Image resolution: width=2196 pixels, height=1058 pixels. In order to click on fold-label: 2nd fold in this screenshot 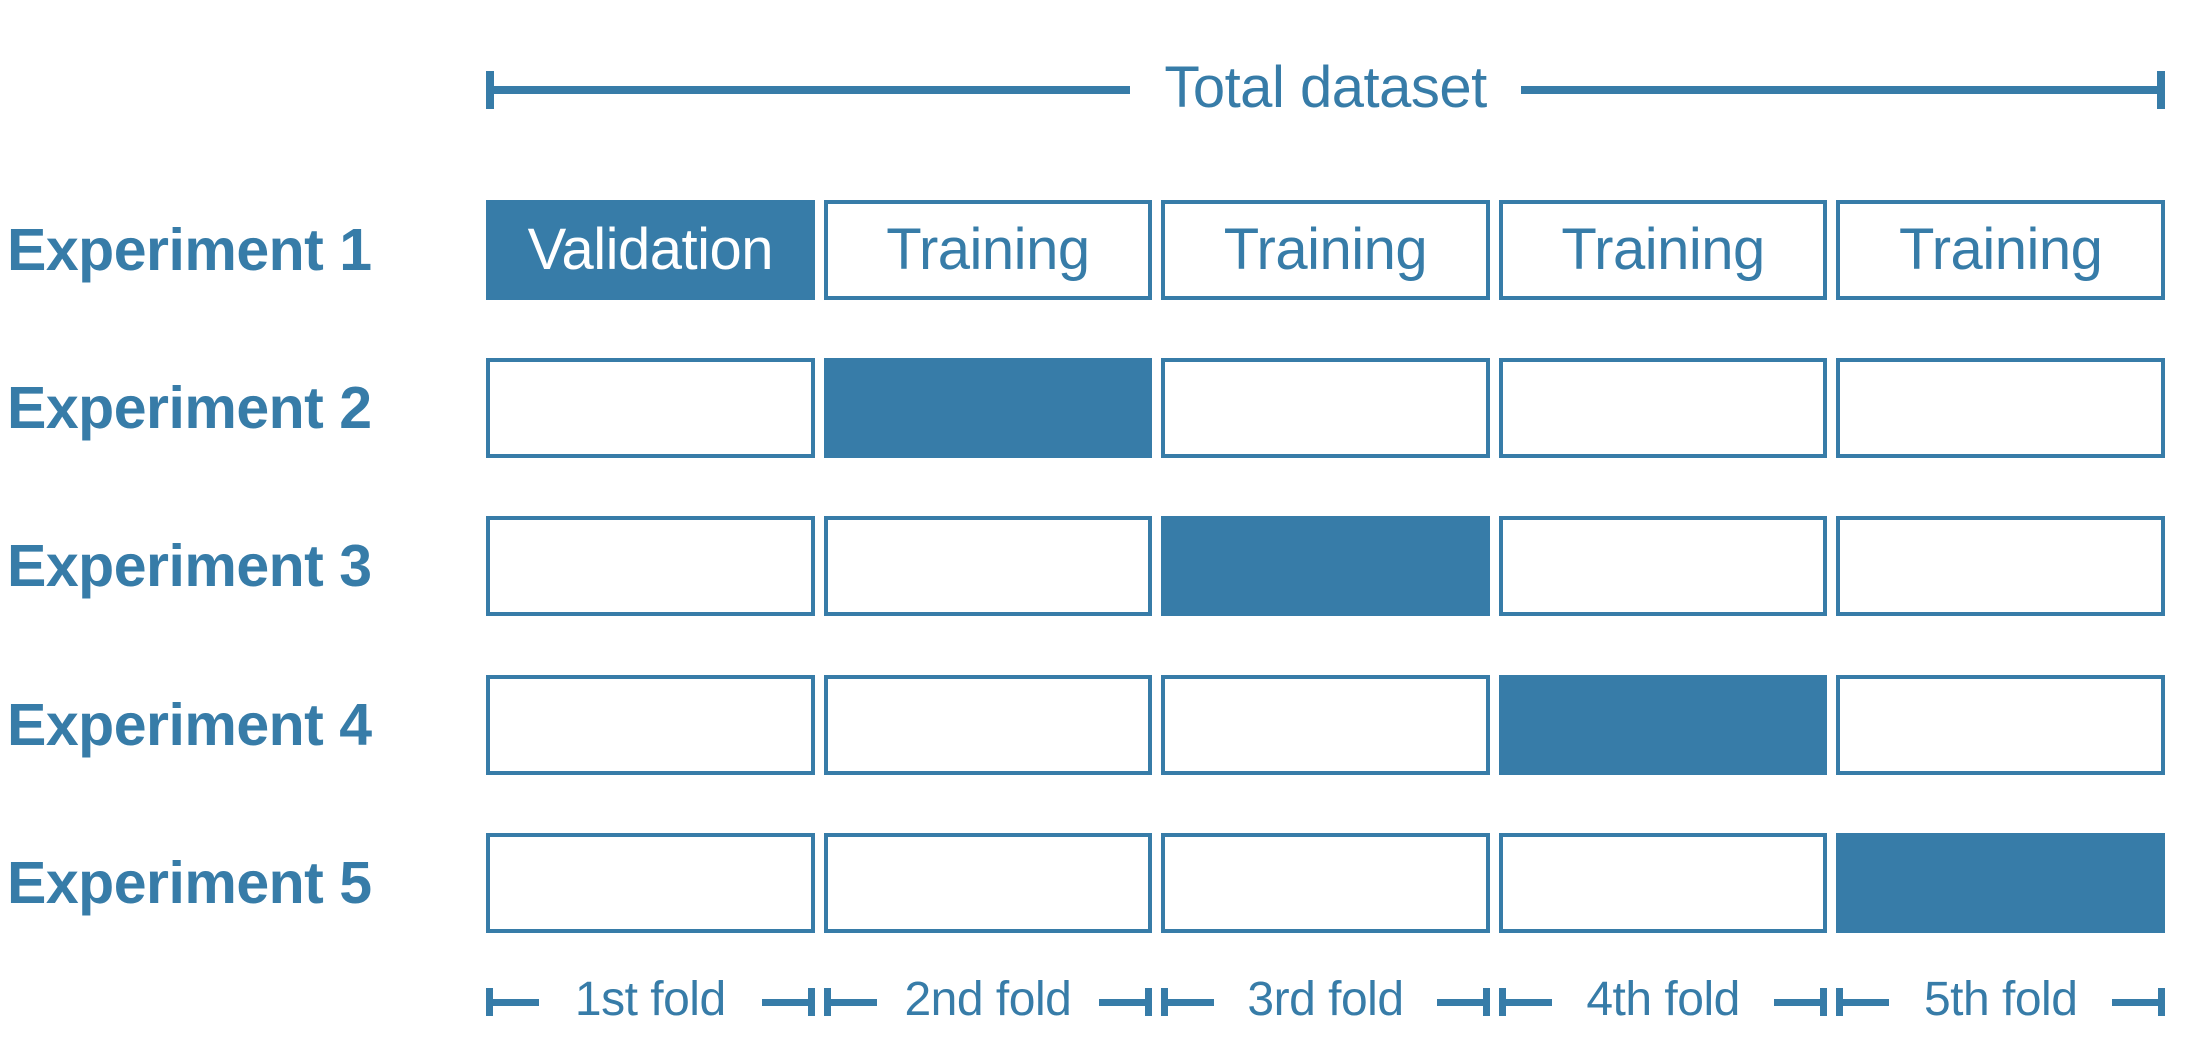, I will do `click(988, 999)`.